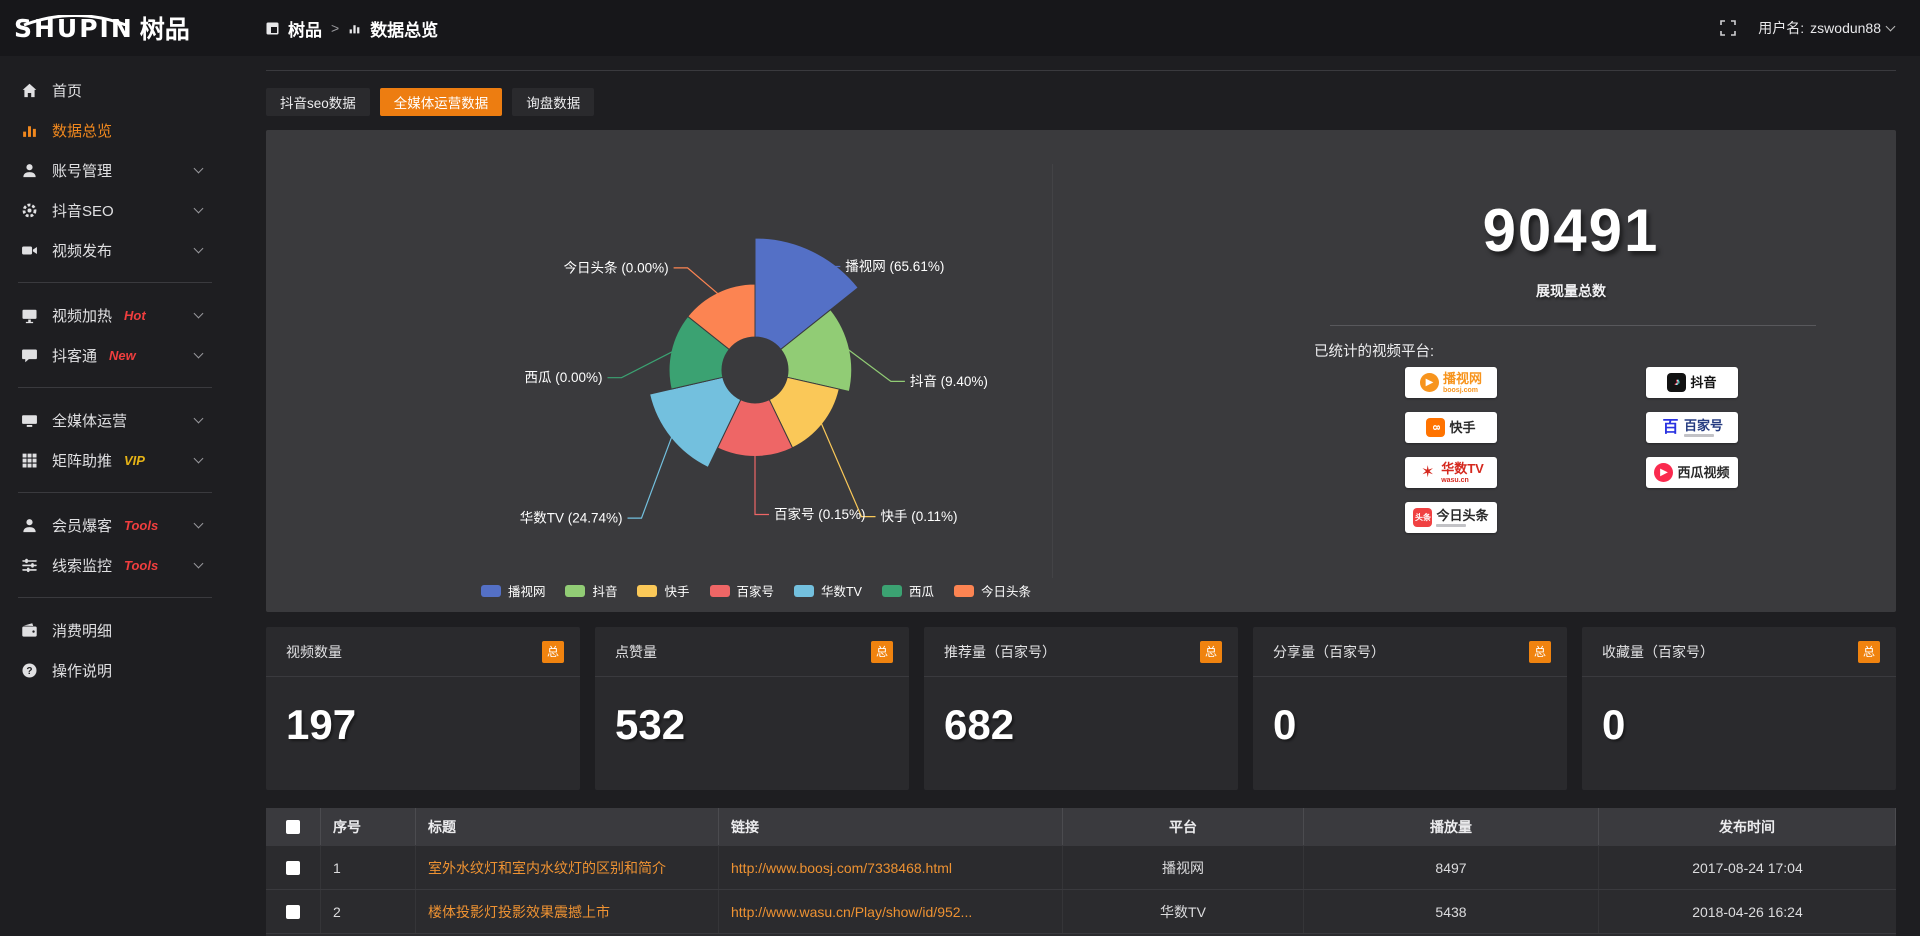 This screenshot has height=936, width=1920. Describe the element at coordinates (305, 30) in the screenshot. I see `breadcrumb-root: 树品` at that location.